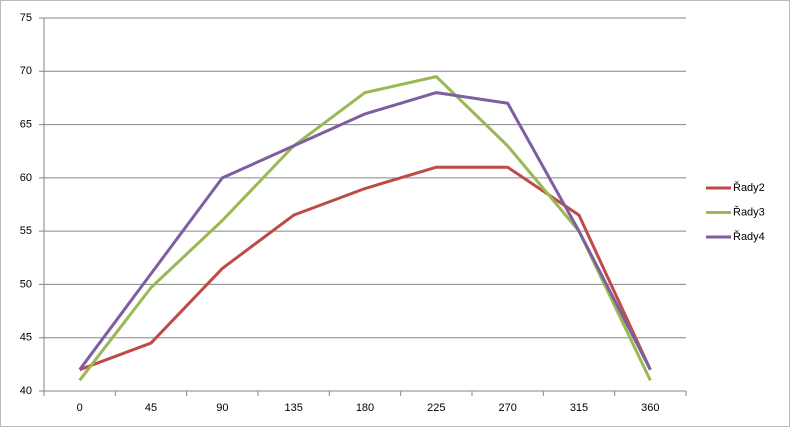  I want to click on x-tick-label: 315, so click(579, 408).